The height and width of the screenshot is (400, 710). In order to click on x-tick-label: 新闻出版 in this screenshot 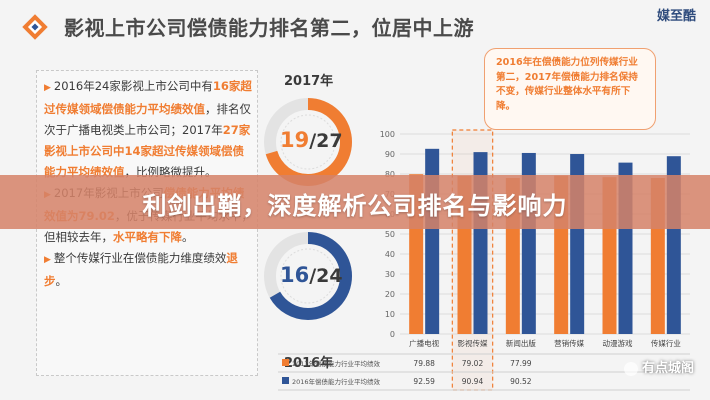, I will do `click(521, 343)`.